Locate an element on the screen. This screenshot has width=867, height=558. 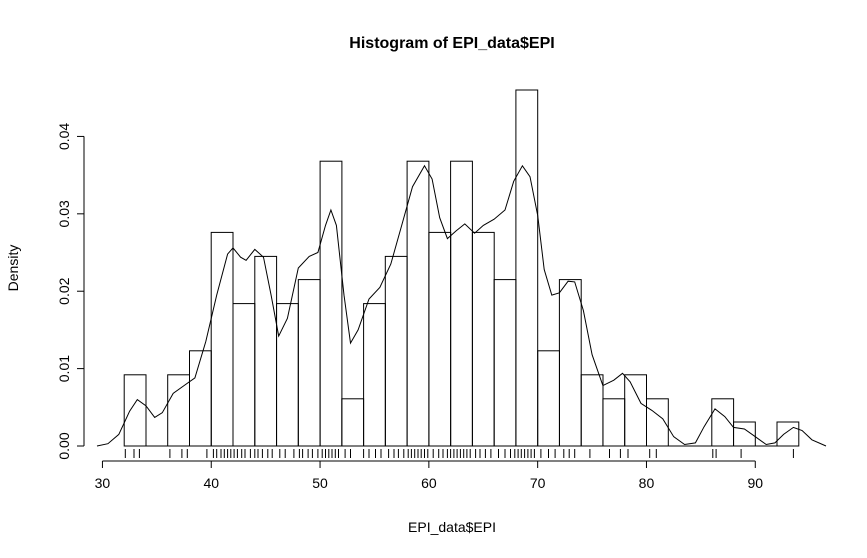
y-tick-label: 0.03 is located at coordinates (64, 213).